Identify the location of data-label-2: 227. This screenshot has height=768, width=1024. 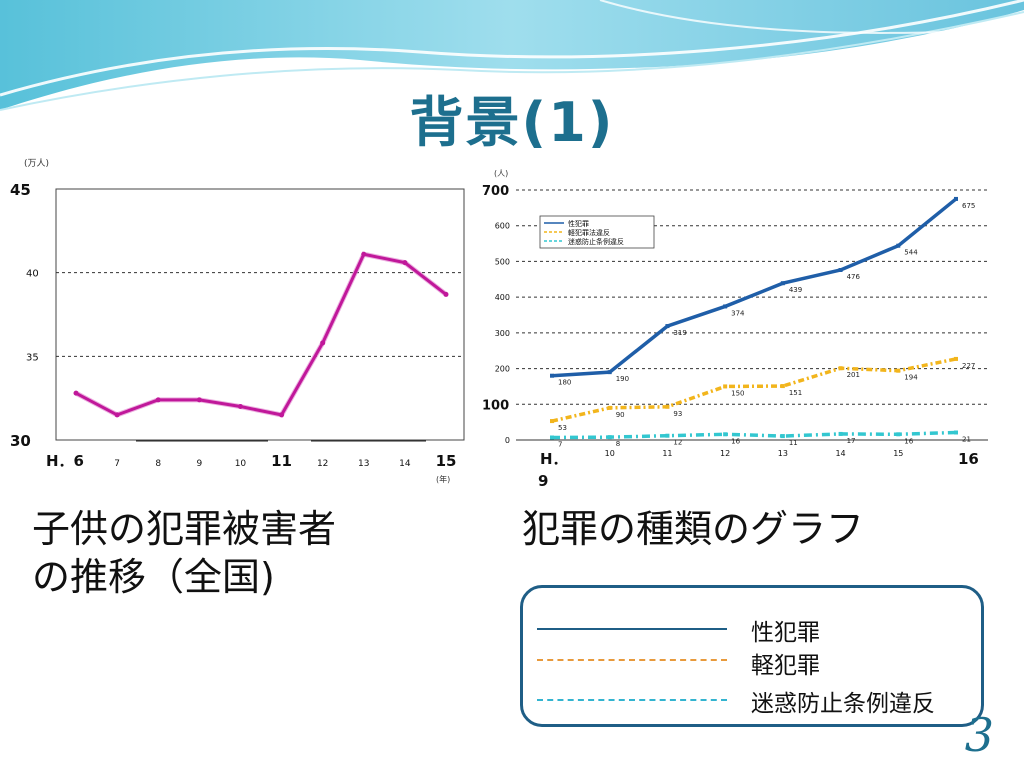
(968, 366).